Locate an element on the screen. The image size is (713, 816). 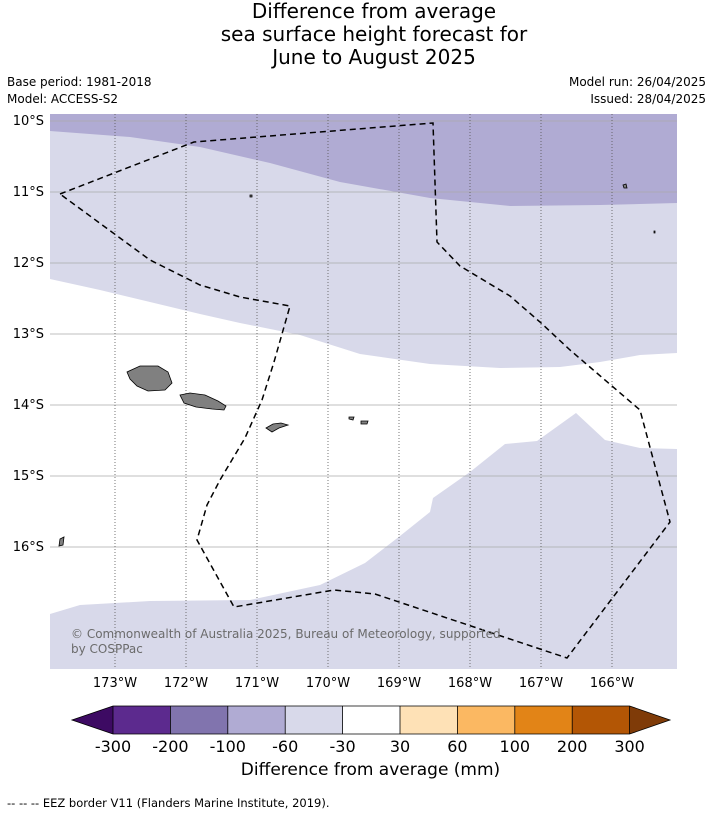
colorbar-caption: Difference from average (mm) is located at coordinates (370, 770).